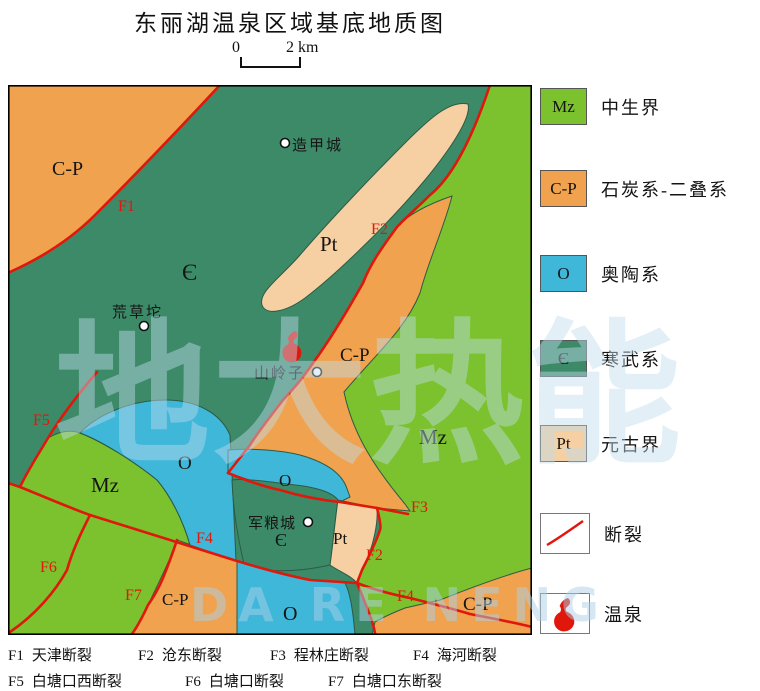 This screenshot has height=691, width=760. What do you see at coordinates (419, 507) in the screenshot?
I see `fault-label-f3: F3` at bounding box center [419, 507].